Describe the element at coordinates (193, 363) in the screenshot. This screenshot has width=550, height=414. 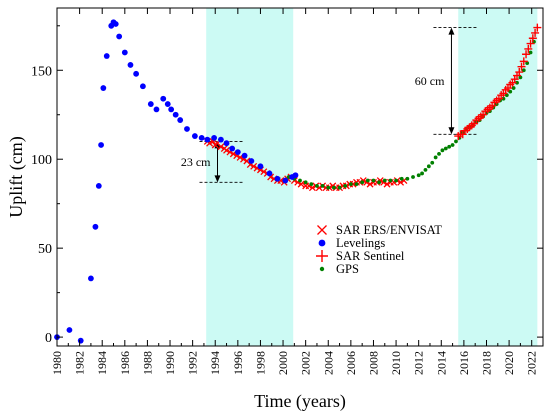
I see `x-tick-label: 1992` at that location.